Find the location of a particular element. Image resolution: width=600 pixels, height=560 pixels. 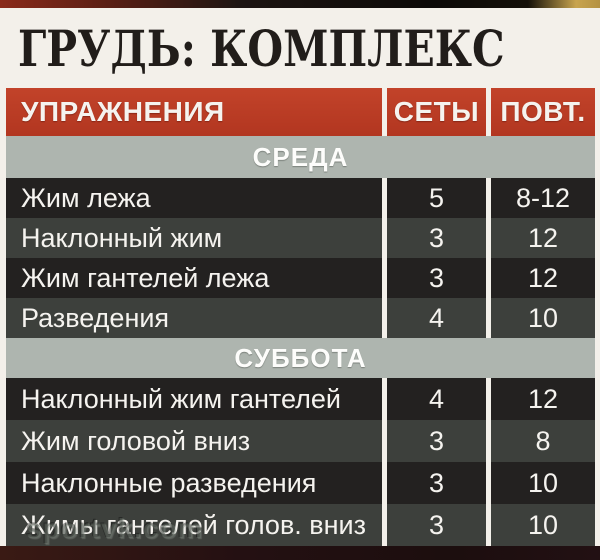

page-title: ГРУДЬ: КОМПЛЕКС is located at coordinates (261, 48).